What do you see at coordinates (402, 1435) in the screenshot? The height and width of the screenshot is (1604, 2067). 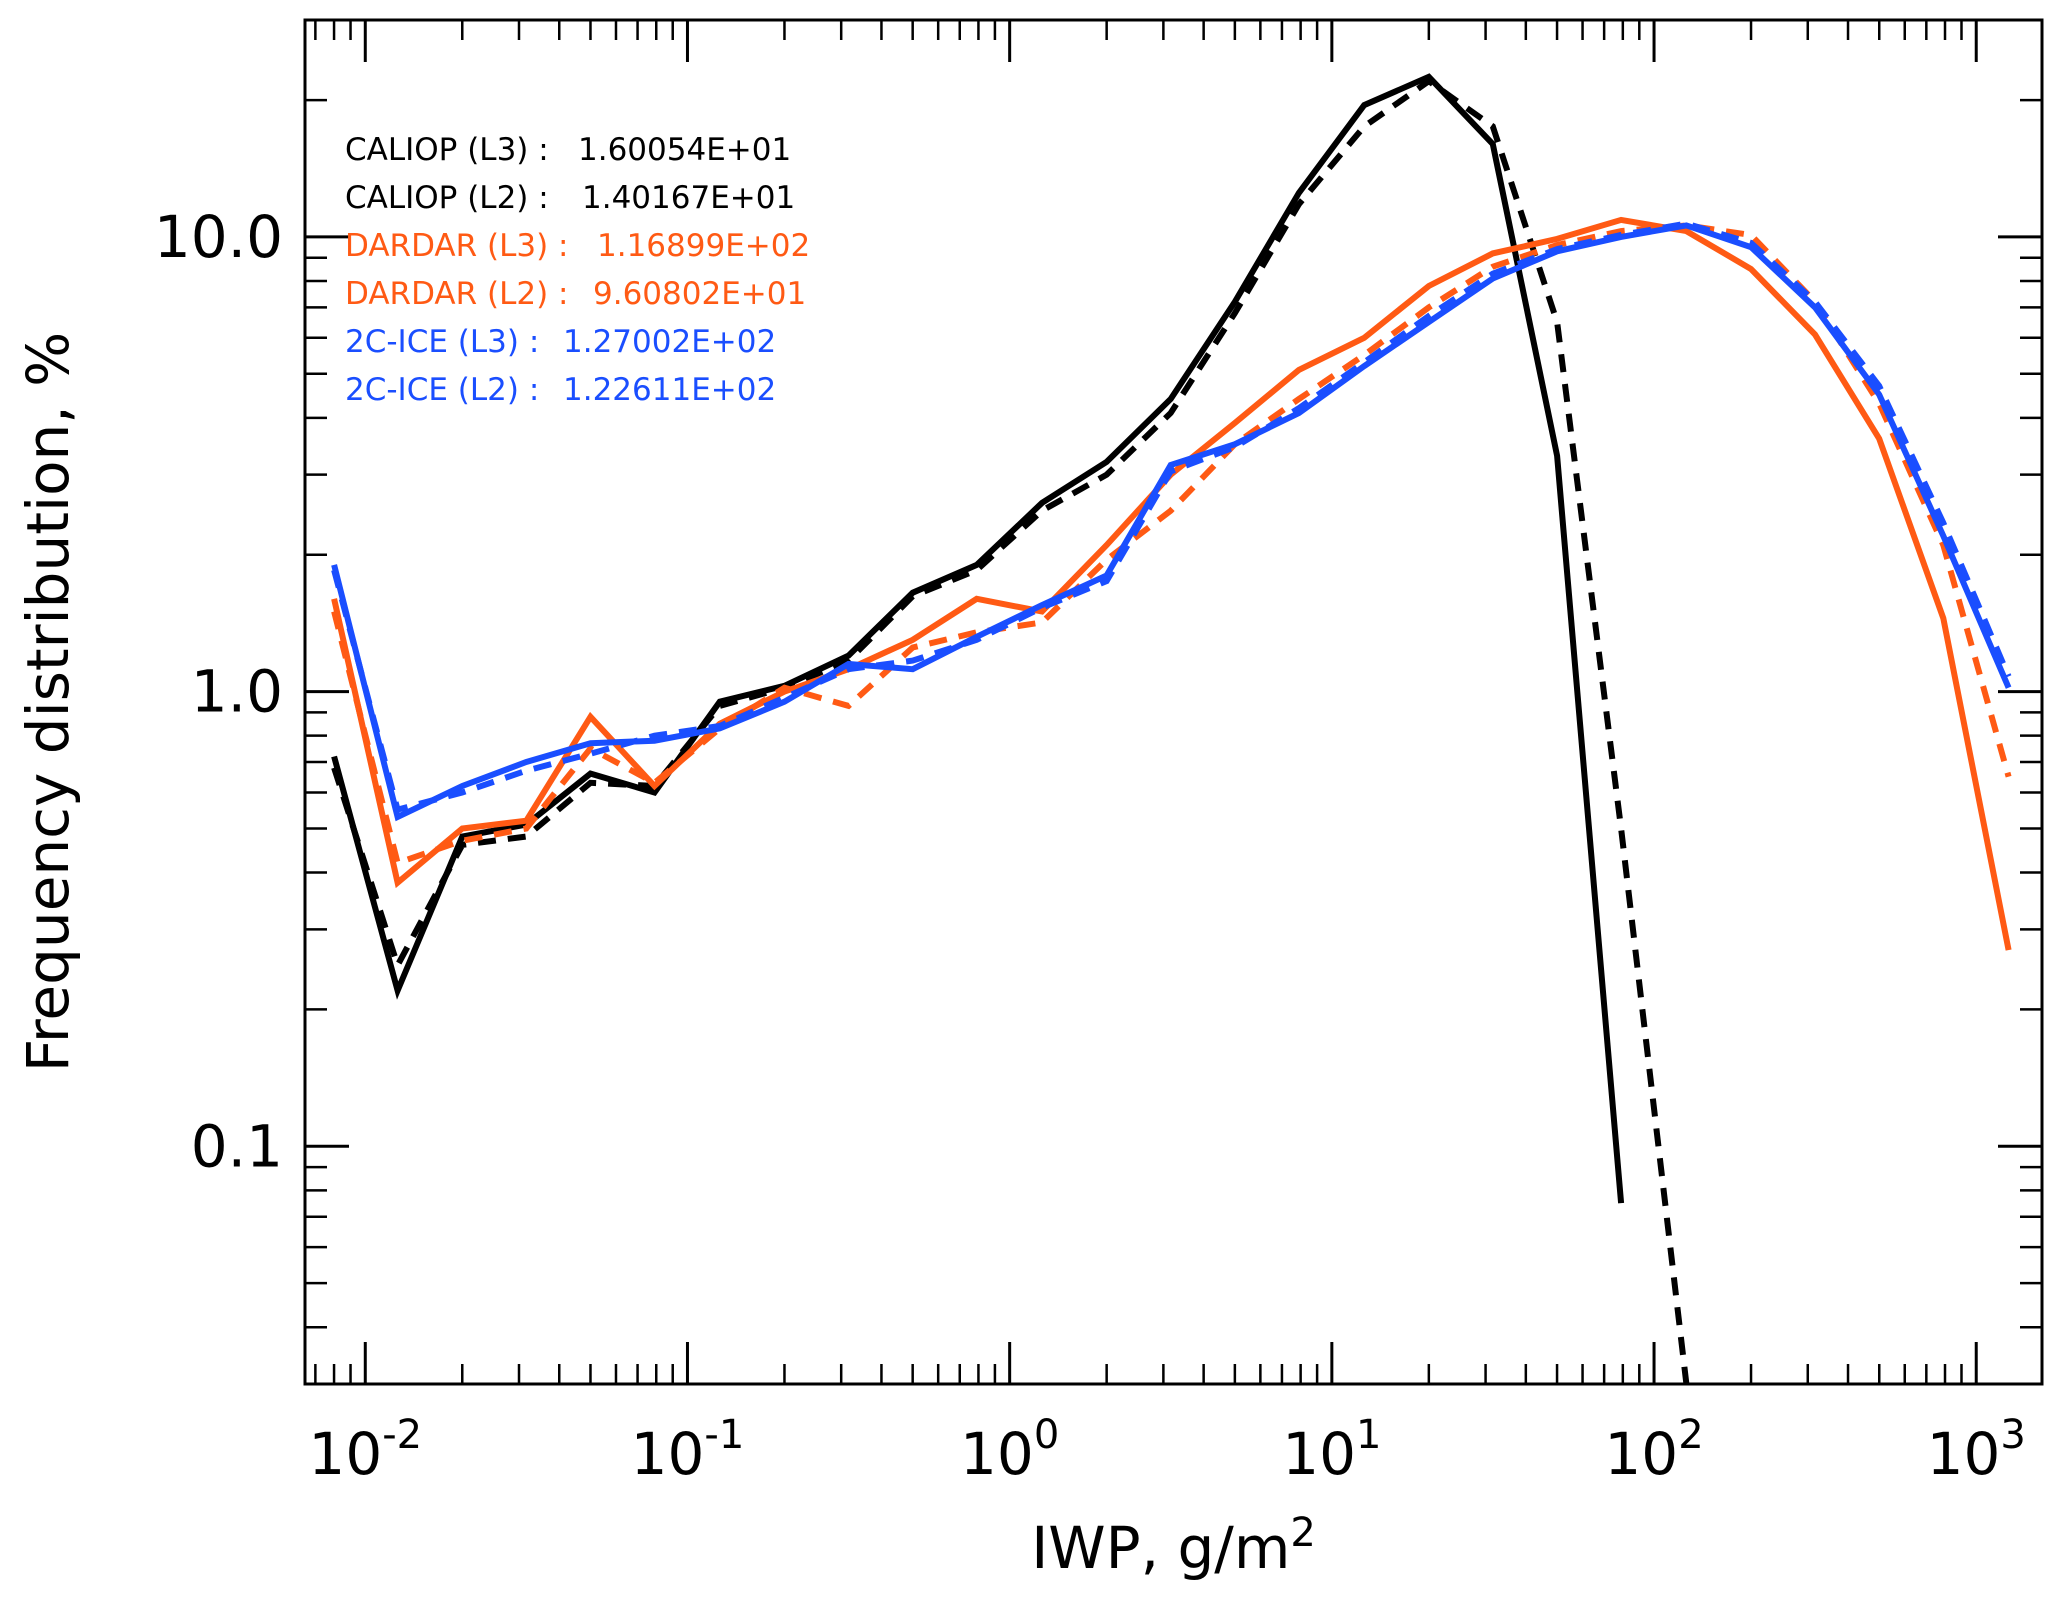 I see `x-tick-label-exponent: -2` at bounding box center [402, 1435].